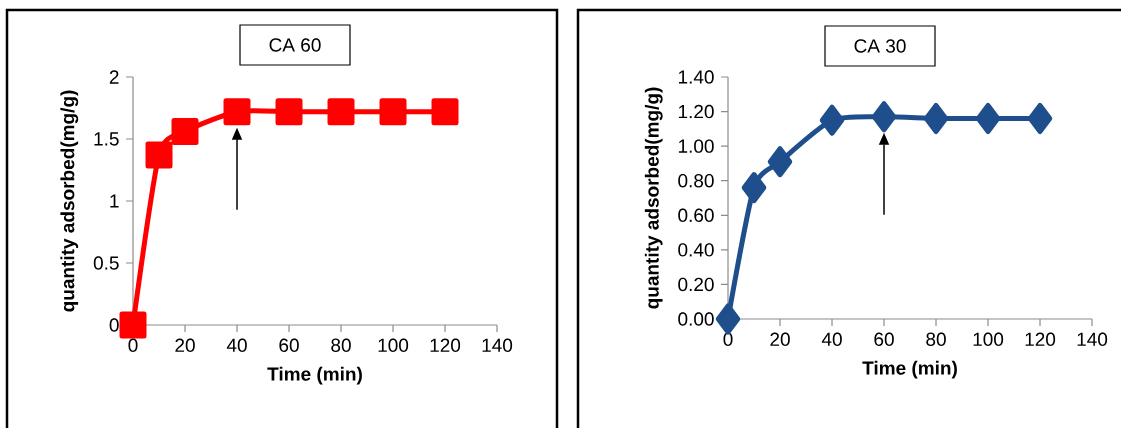  I want to click on y-tick-label: 0.40, so click(696, 250).